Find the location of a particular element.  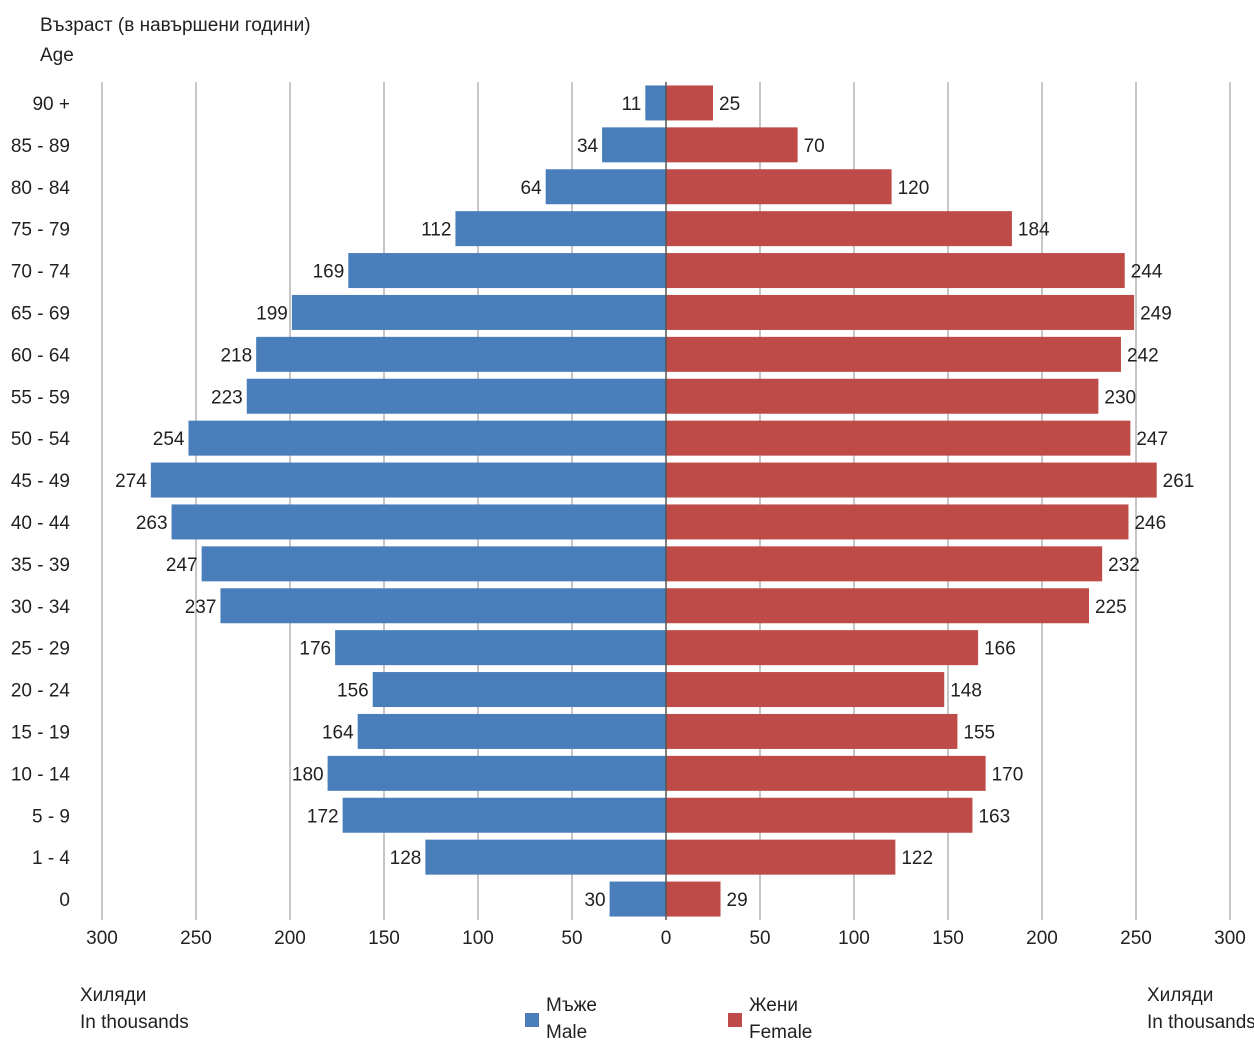

age-group-label: 25 - 29 is located at coordinates (40, 649).